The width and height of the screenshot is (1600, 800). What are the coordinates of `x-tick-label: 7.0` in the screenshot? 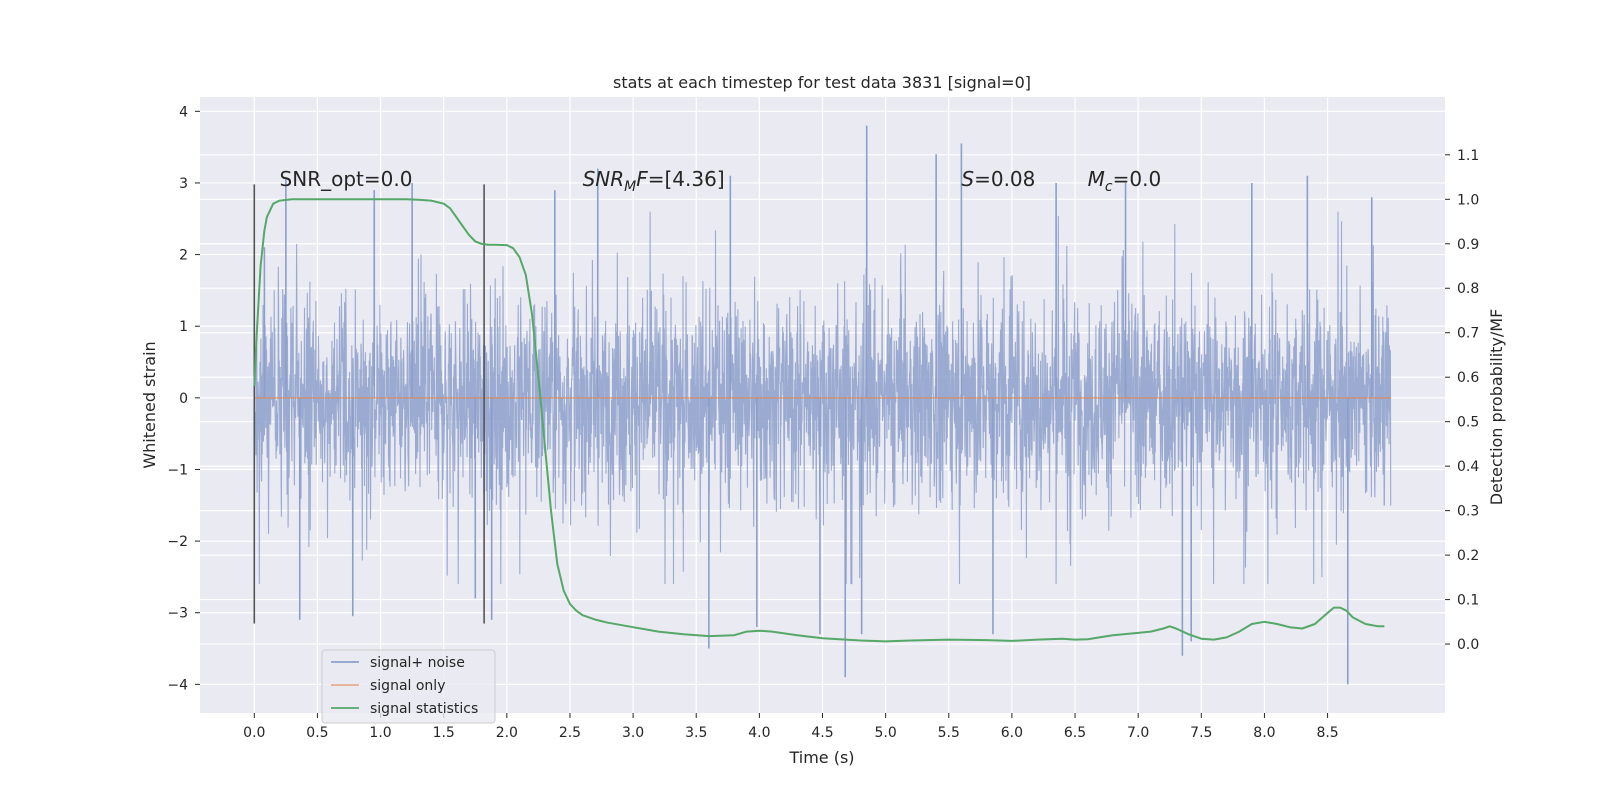 It's located at (1138, 733).